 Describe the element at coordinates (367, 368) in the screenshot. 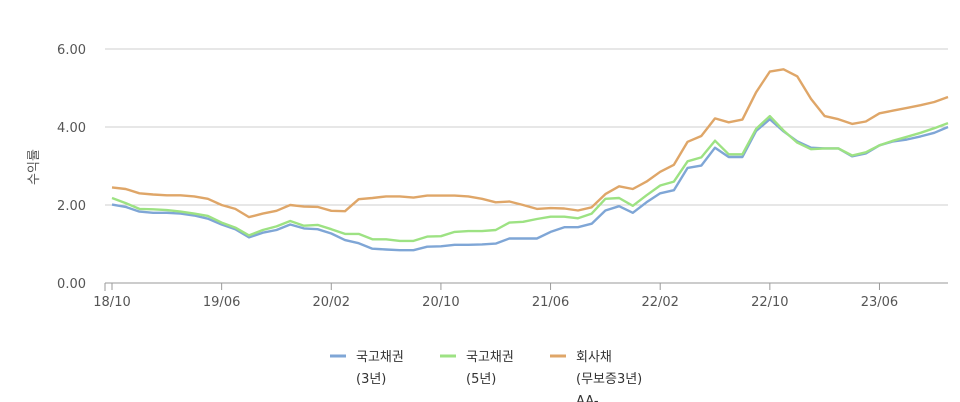

I see `legend-item-gov-3y: 국고채권 (3년)` at that location.